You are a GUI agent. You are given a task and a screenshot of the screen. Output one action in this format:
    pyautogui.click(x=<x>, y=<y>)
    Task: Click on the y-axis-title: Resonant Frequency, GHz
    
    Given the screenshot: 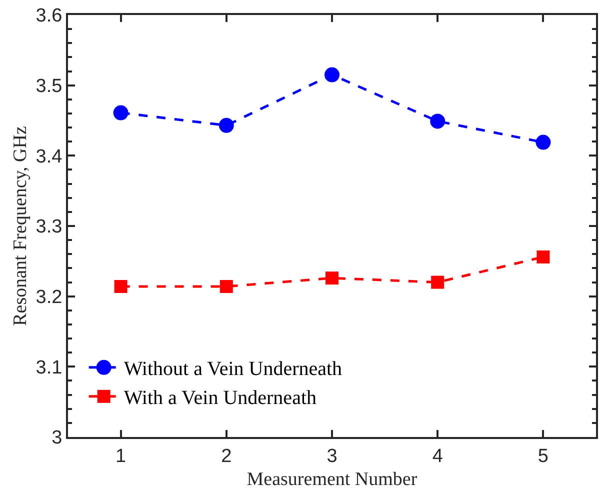 What is the action you would take?
    pyautogui.click(x=21, y=226)
    